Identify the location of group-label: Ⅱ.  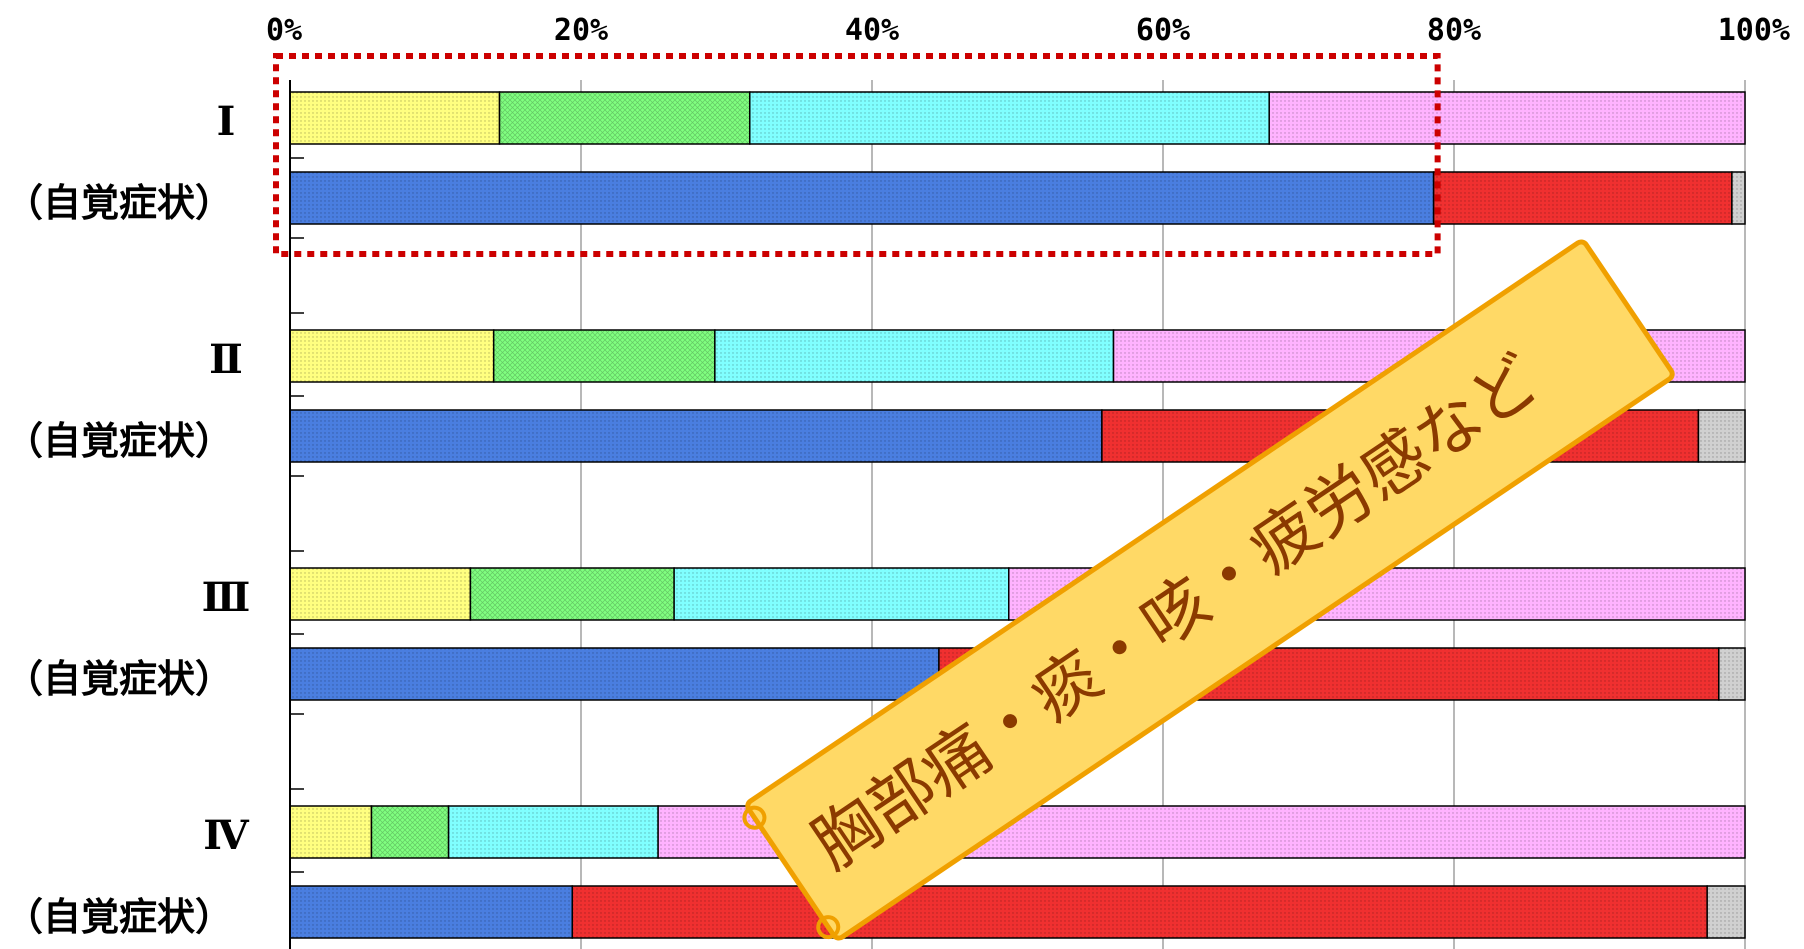
(226, 359).